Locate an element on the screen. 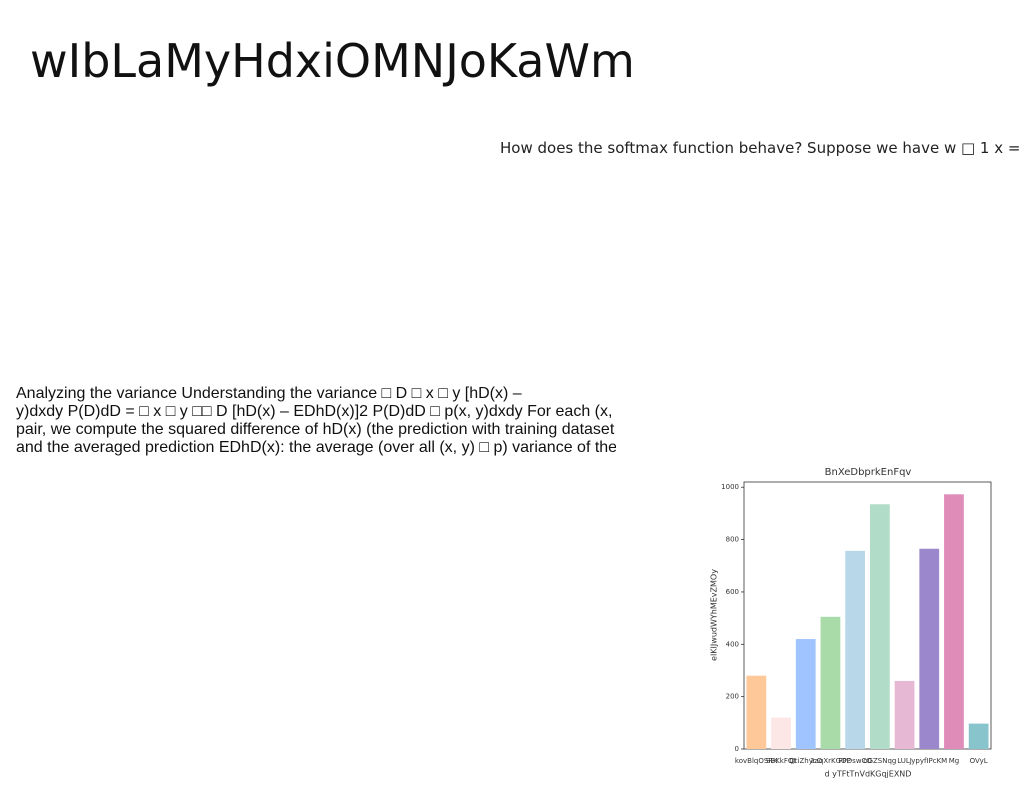 The image size is (1024, 788). x-axis-label: d yTFtTnVdKGqjEXND is located at coordinates (868, 774).